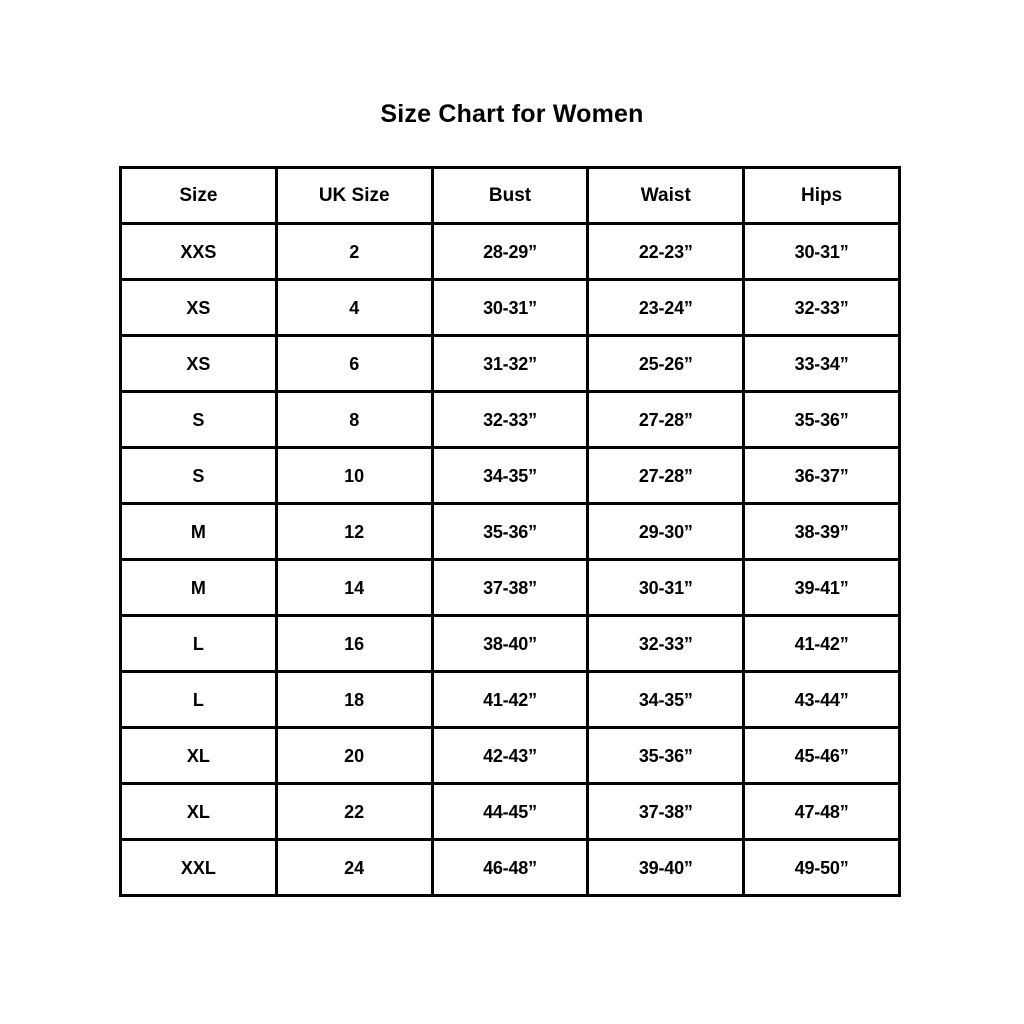 The width and height of the screenshot is (1024, 1024). What do you see at coordinates (821, 419) in the screenshot?
I see `cell-hips: 35-36”` at bounding box center [821, 419].